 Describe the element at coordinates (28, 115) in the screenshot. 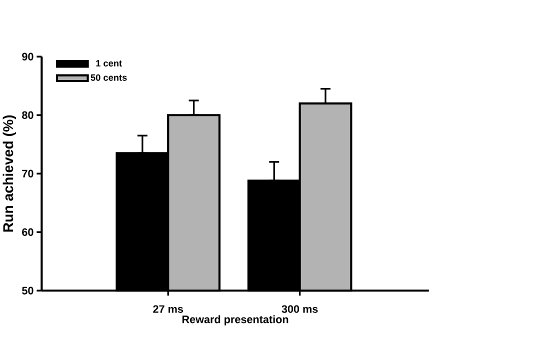

I see `y-tick-label: 80` at that location.